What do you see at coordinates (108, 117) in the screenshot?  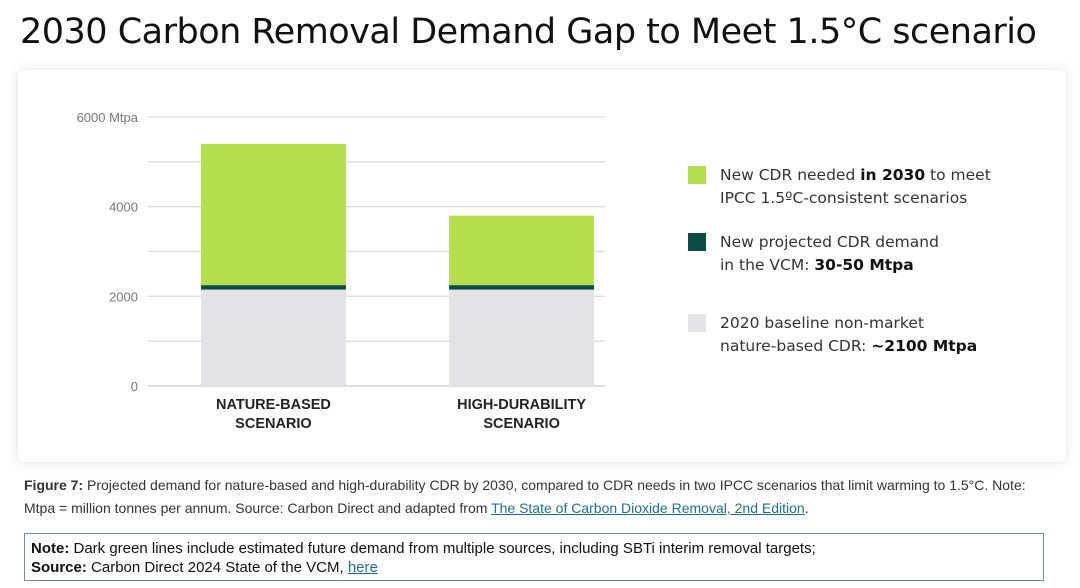 I see `y-tick-label: 6000 Mtpa` at bounding box center [108, 117].